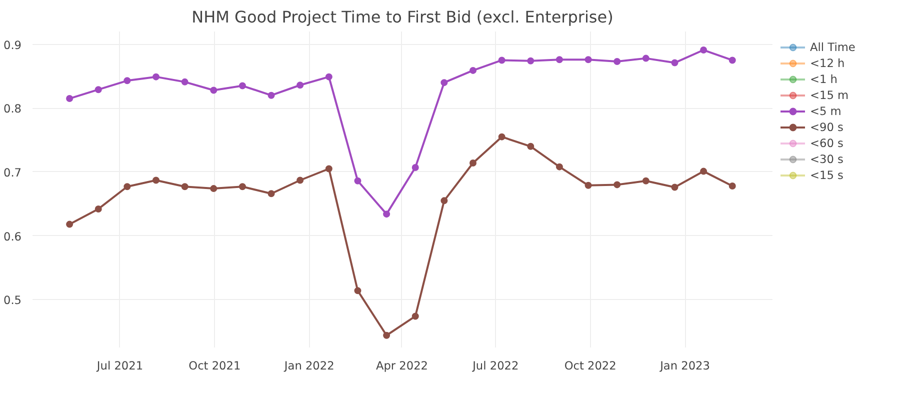 The height and width of the screenshot is (416, 910). Describe the element at coordinates (12, 236) in the screenshot. I see `y-tick-label: 0.6` at that location.